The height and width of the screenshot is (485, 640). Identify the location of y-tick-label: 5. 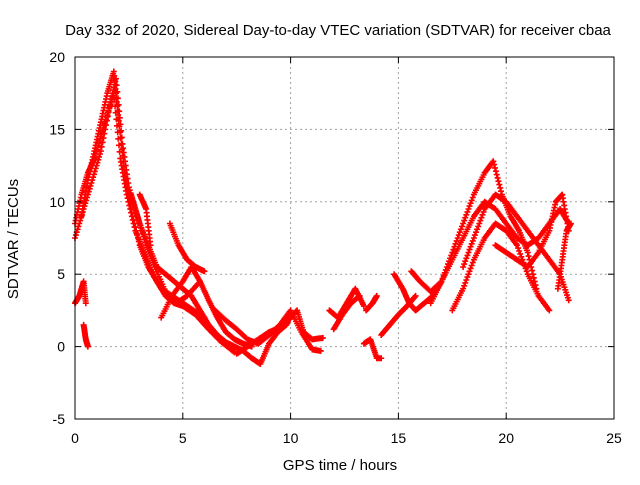
(61, 274).